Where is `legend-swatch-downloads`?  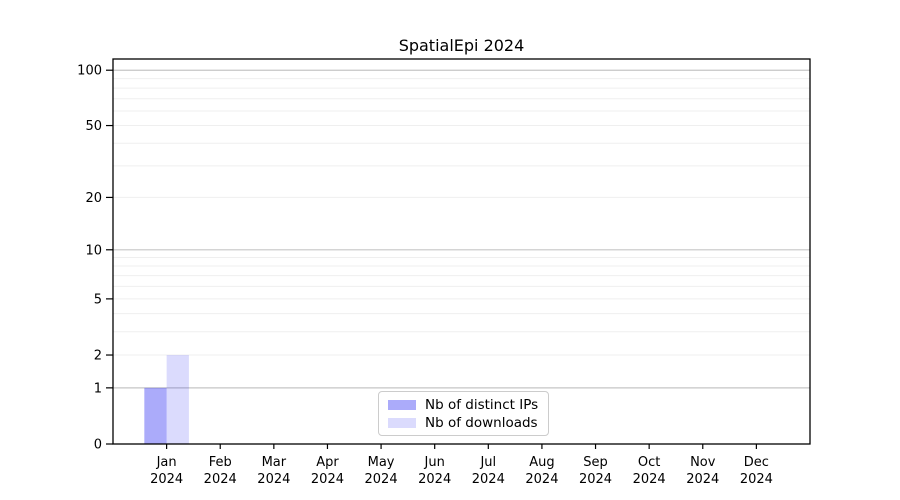 legend-swatch-downloads is located at coordinates (402, 422).